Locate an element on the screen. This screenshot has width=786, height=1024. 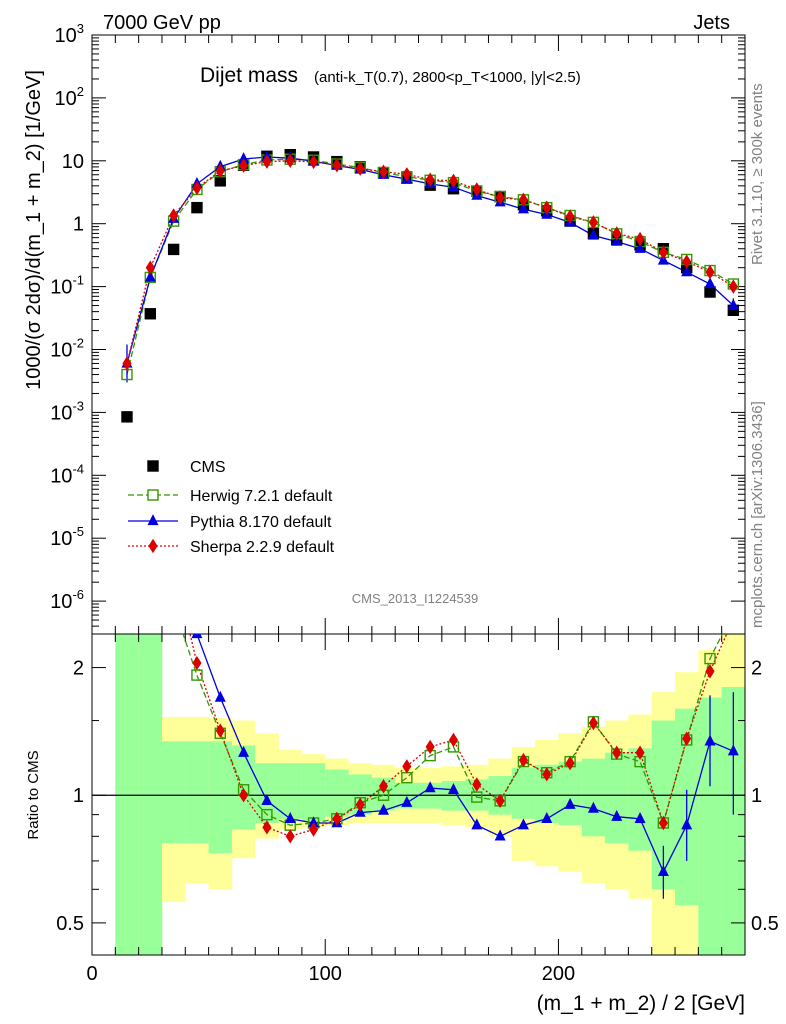
ratio-xlabel: (m_1 + m_2) / 2 [GeV] is located at coordinates (641, 1003).